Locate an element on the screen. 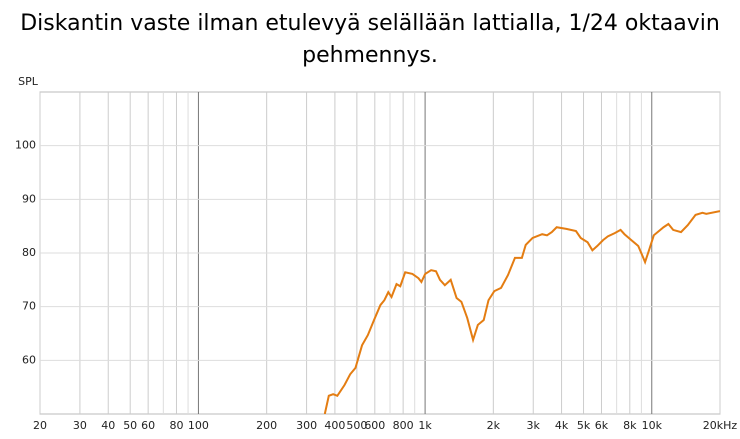 The image size is (740, 439). x-tick-label: 8k is located at coordinates (630, 425).